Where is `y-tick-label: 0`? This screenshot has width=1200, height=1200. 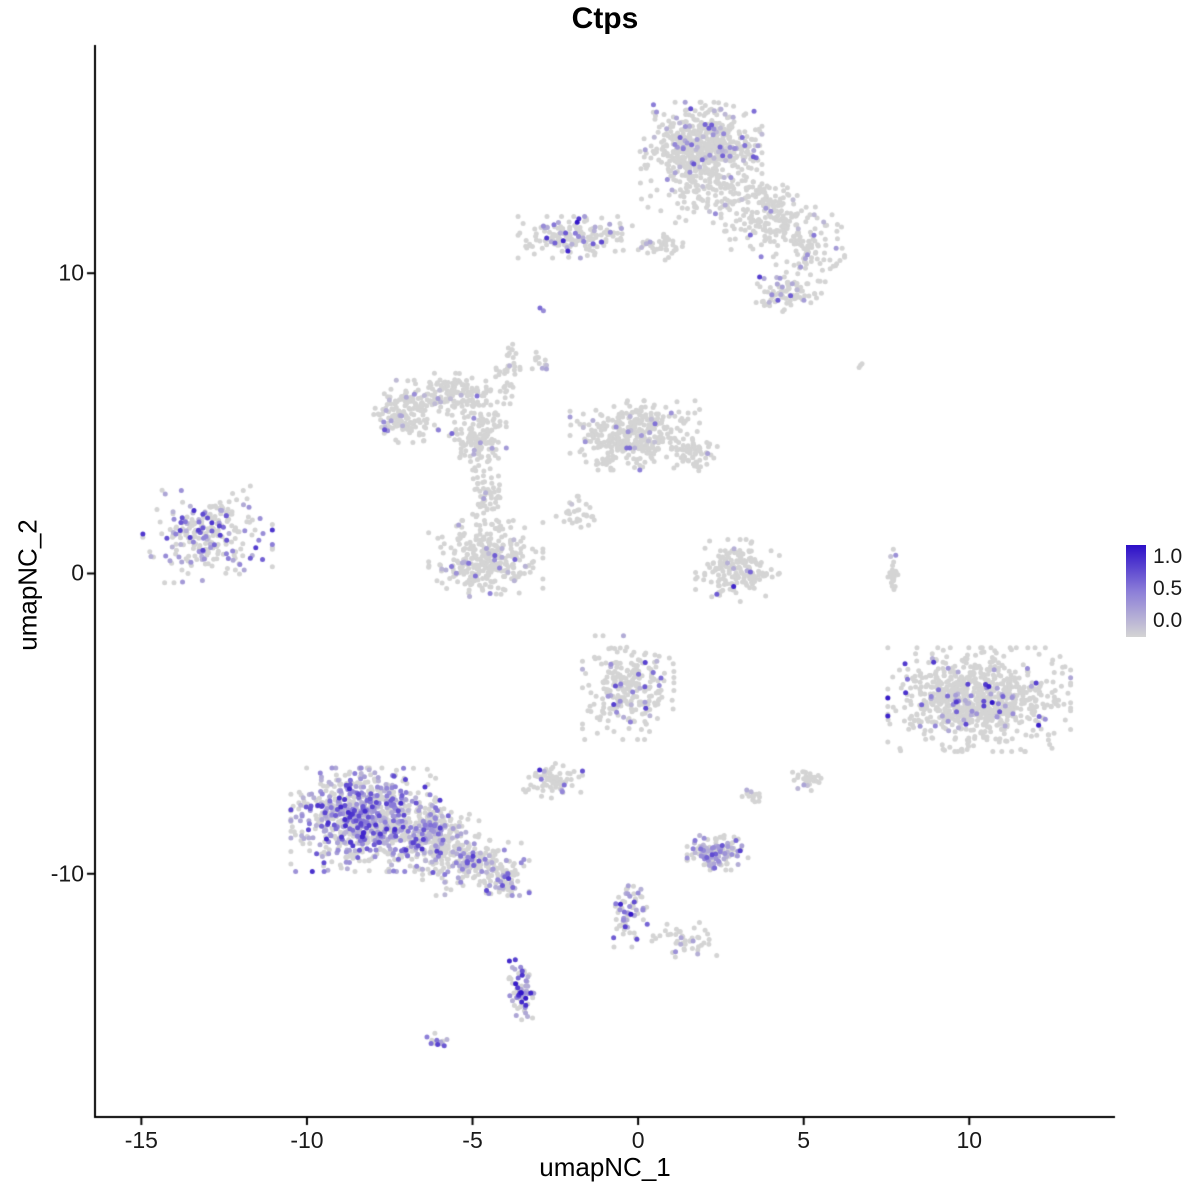 y-tick-label: 0 is located at coordinates (77, 572).